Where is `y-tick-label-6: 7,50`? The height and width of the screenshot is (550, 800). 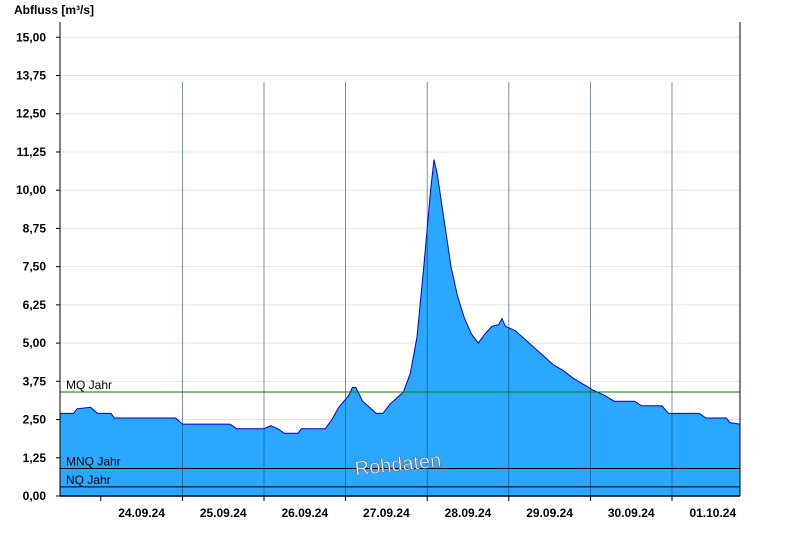 y-tick-label-6: 7,50 is located at coordinates (35, 267).